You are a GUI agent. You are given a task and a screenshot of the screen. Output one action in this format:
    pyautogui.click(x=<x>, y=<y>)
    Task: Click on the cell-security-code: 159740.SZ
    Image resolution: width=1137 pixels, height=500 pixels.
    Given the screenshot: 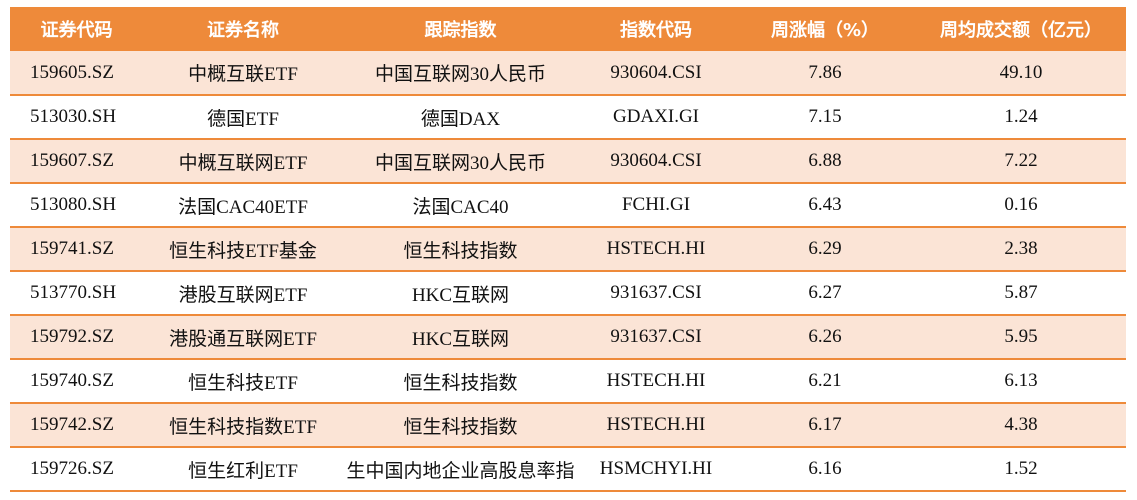 What is the action you would take?
    pyautogui.click(x=72, y=380)
    